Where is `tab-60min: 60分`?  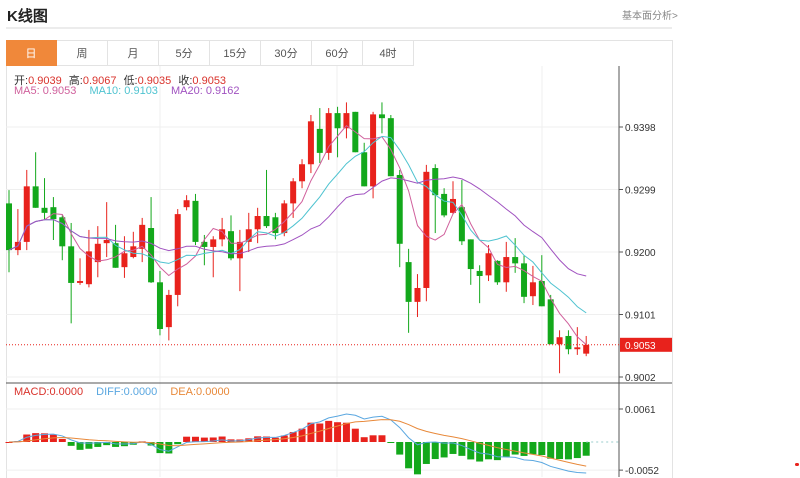
tab-60min: 60分 is located at coordinates (337, 53).